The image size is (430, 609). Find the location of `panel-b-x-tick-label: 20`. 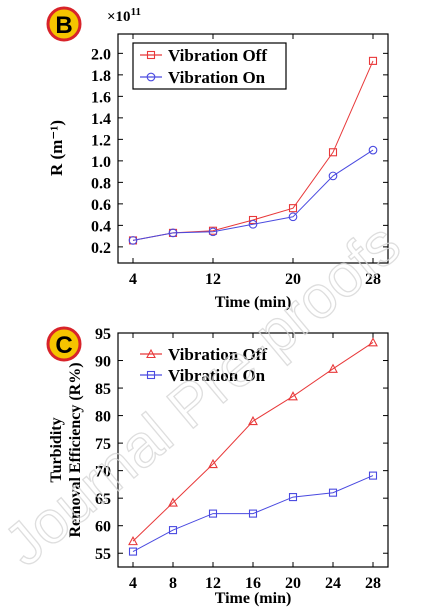

panel-b-x-tick-label: 20 is located at coordinates (293, 279).